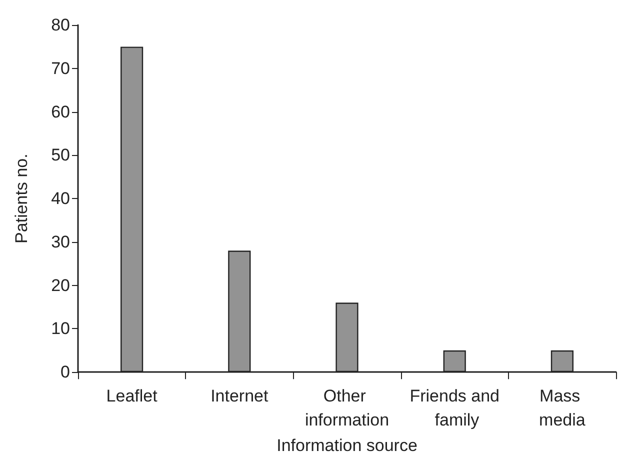  What do you see at coordinates (21, 199) in the screenshot?
I see `y-axis-title: Patients no.` at bounding box center [21, 199].